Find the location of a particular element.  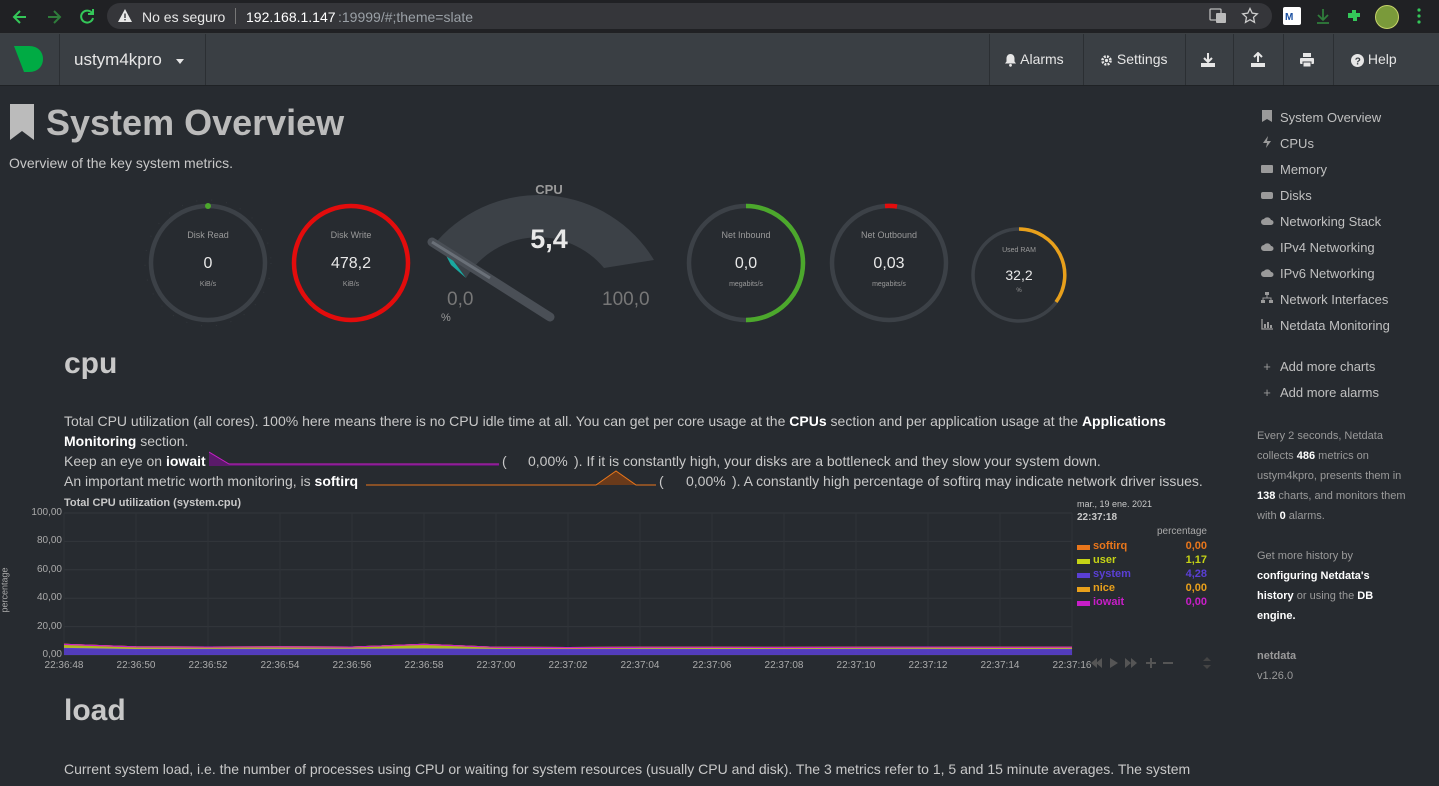

help-button: ? Help is located at coordinates (1374, 59).